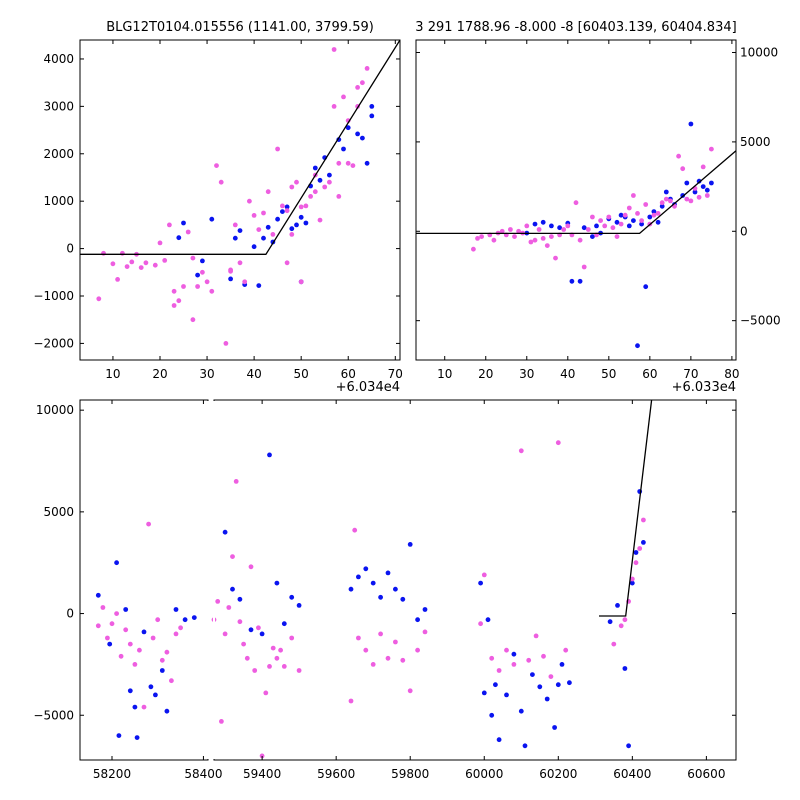  I want to click on y-tick-label: 1000, so click(58, 201).